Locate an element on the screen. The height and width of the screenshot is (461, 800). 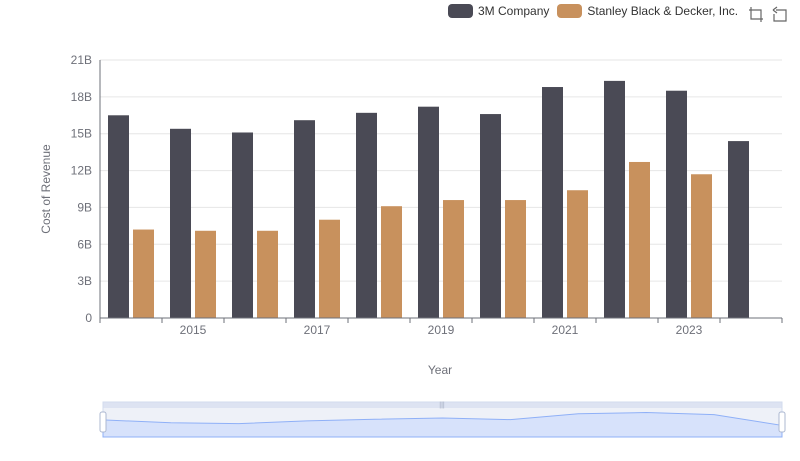
x-axis: 2015 2017 2019 2021 2023 is located at coordinates (441, 327).